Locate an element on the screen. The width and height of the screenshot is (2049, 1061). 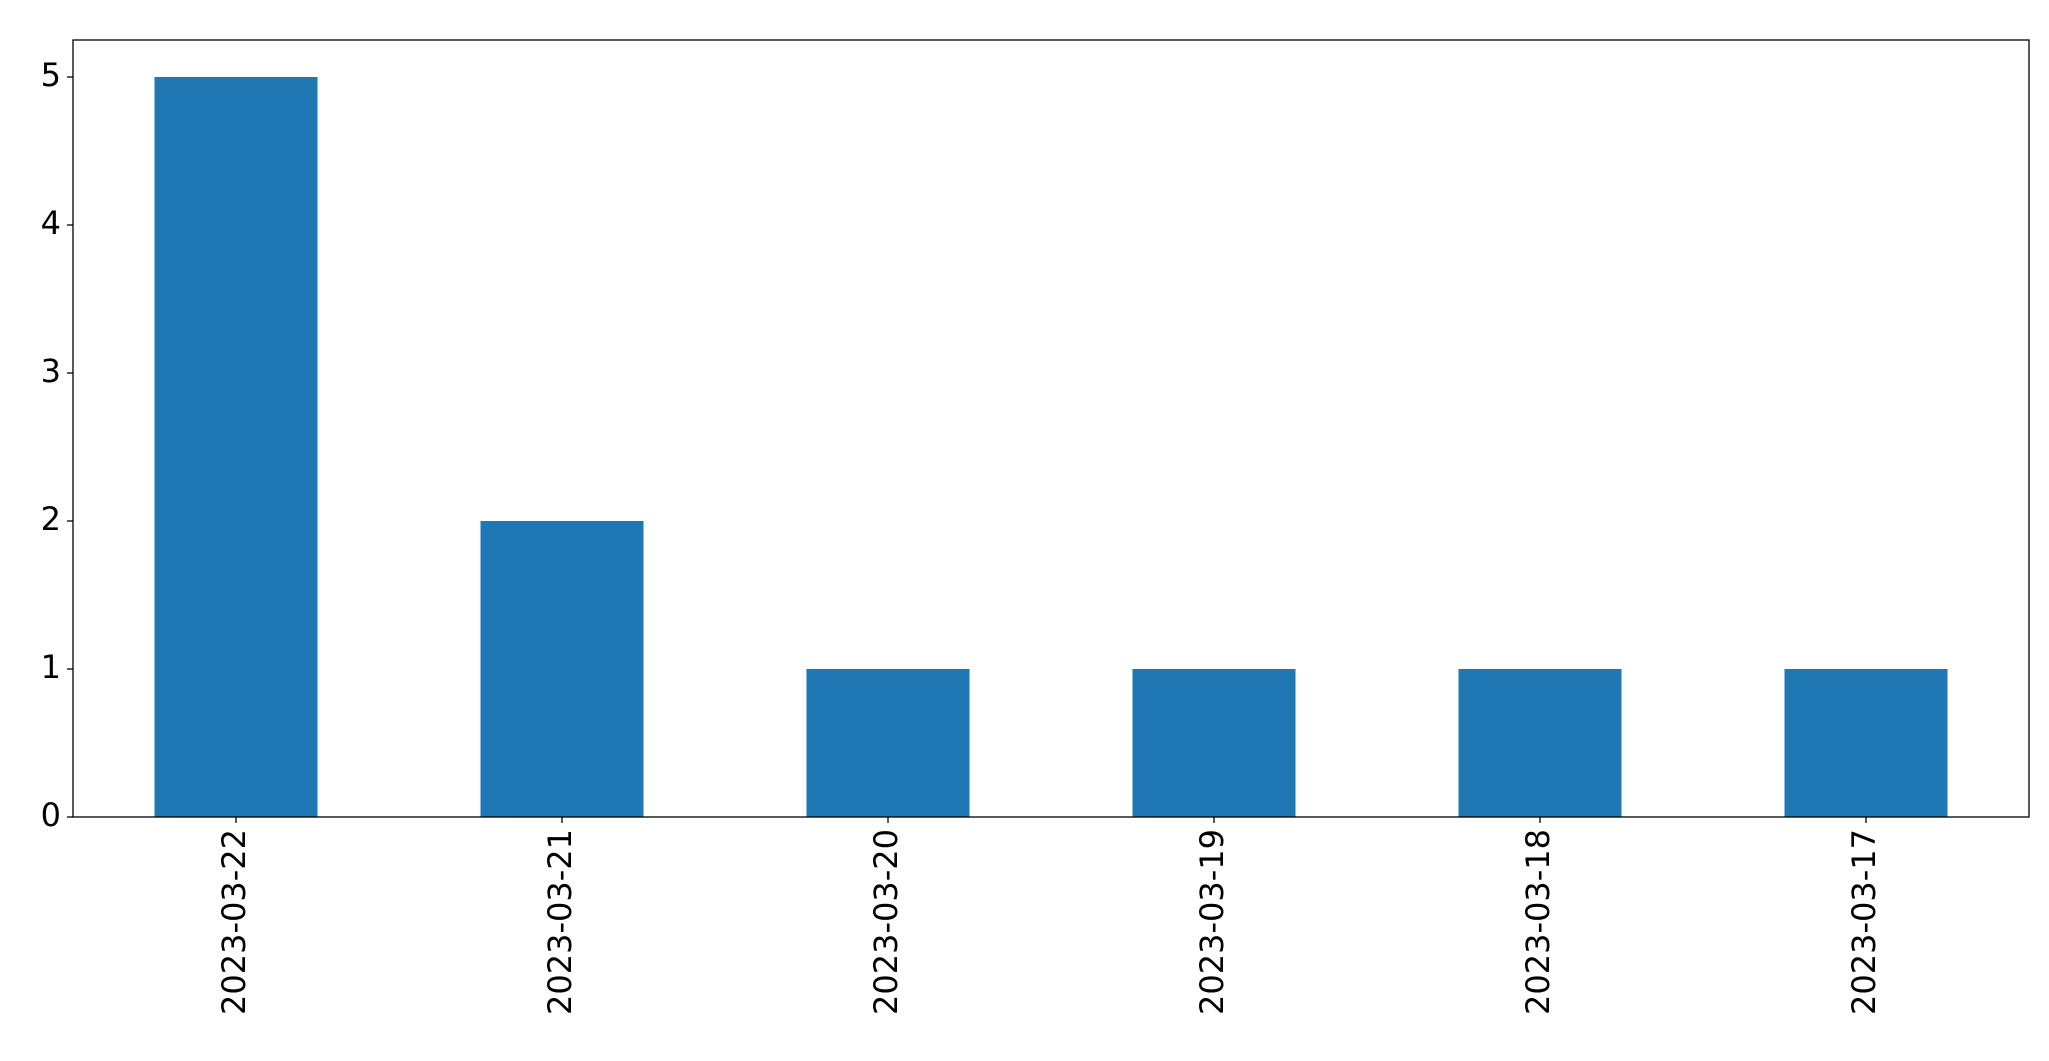
y-tick-label: 5 is located at coordinates (51, 75).